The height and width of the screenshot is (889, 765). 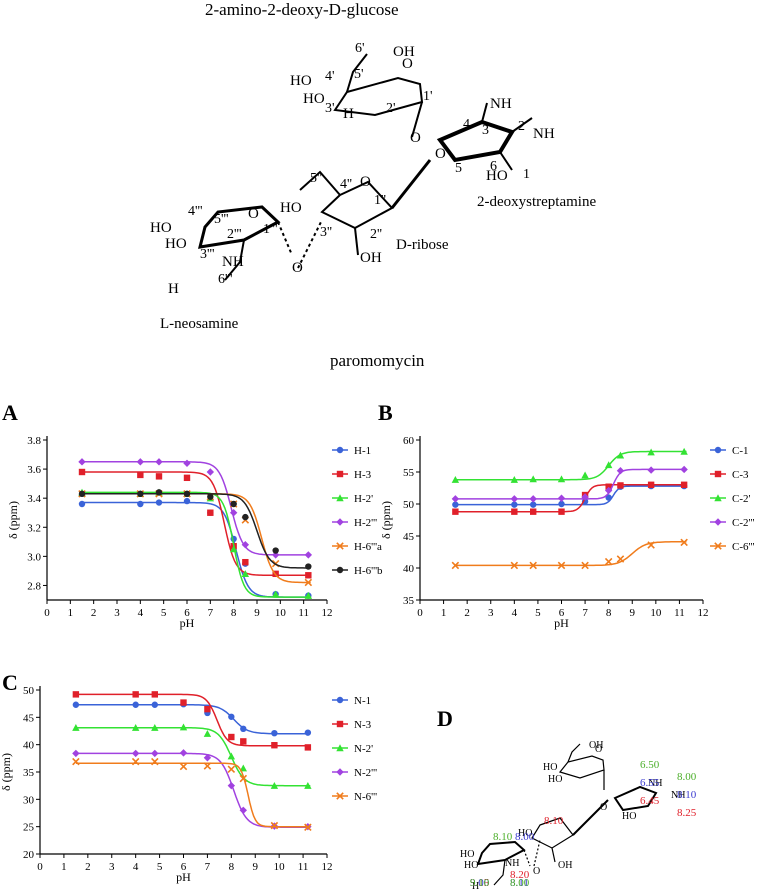 I want to click on panel-label-d: D, so click(x=445, y=718).